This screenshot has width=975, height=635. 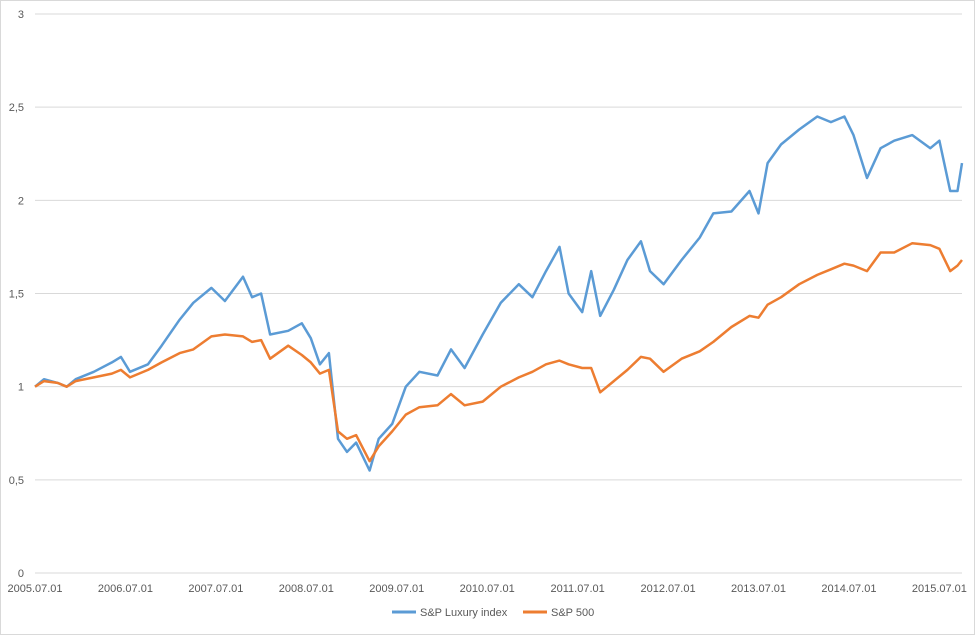 I want to click on legend: S&P Luxury index S&P 500, so click(x=493, y=613).